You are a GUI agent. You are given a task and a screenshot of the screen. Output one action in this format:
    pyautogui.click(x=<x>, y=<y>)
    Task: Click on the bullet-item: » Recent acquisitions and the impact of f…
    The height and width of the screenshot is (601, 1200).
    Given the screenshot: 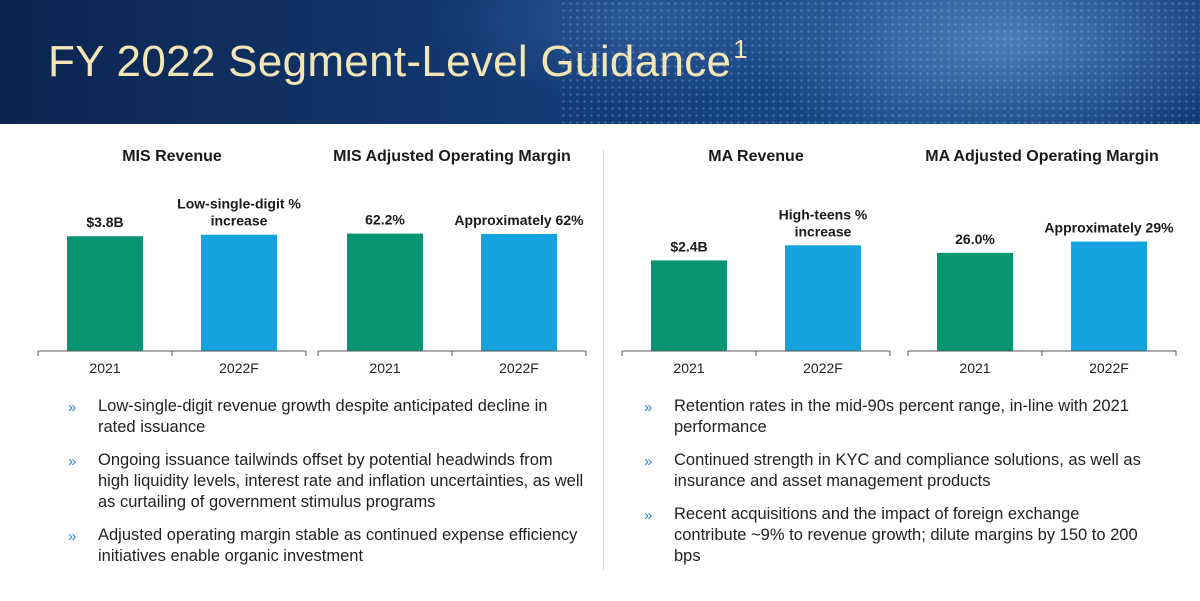 What is the action you would take?
    pyautogui.click(x=899, y=535)
    